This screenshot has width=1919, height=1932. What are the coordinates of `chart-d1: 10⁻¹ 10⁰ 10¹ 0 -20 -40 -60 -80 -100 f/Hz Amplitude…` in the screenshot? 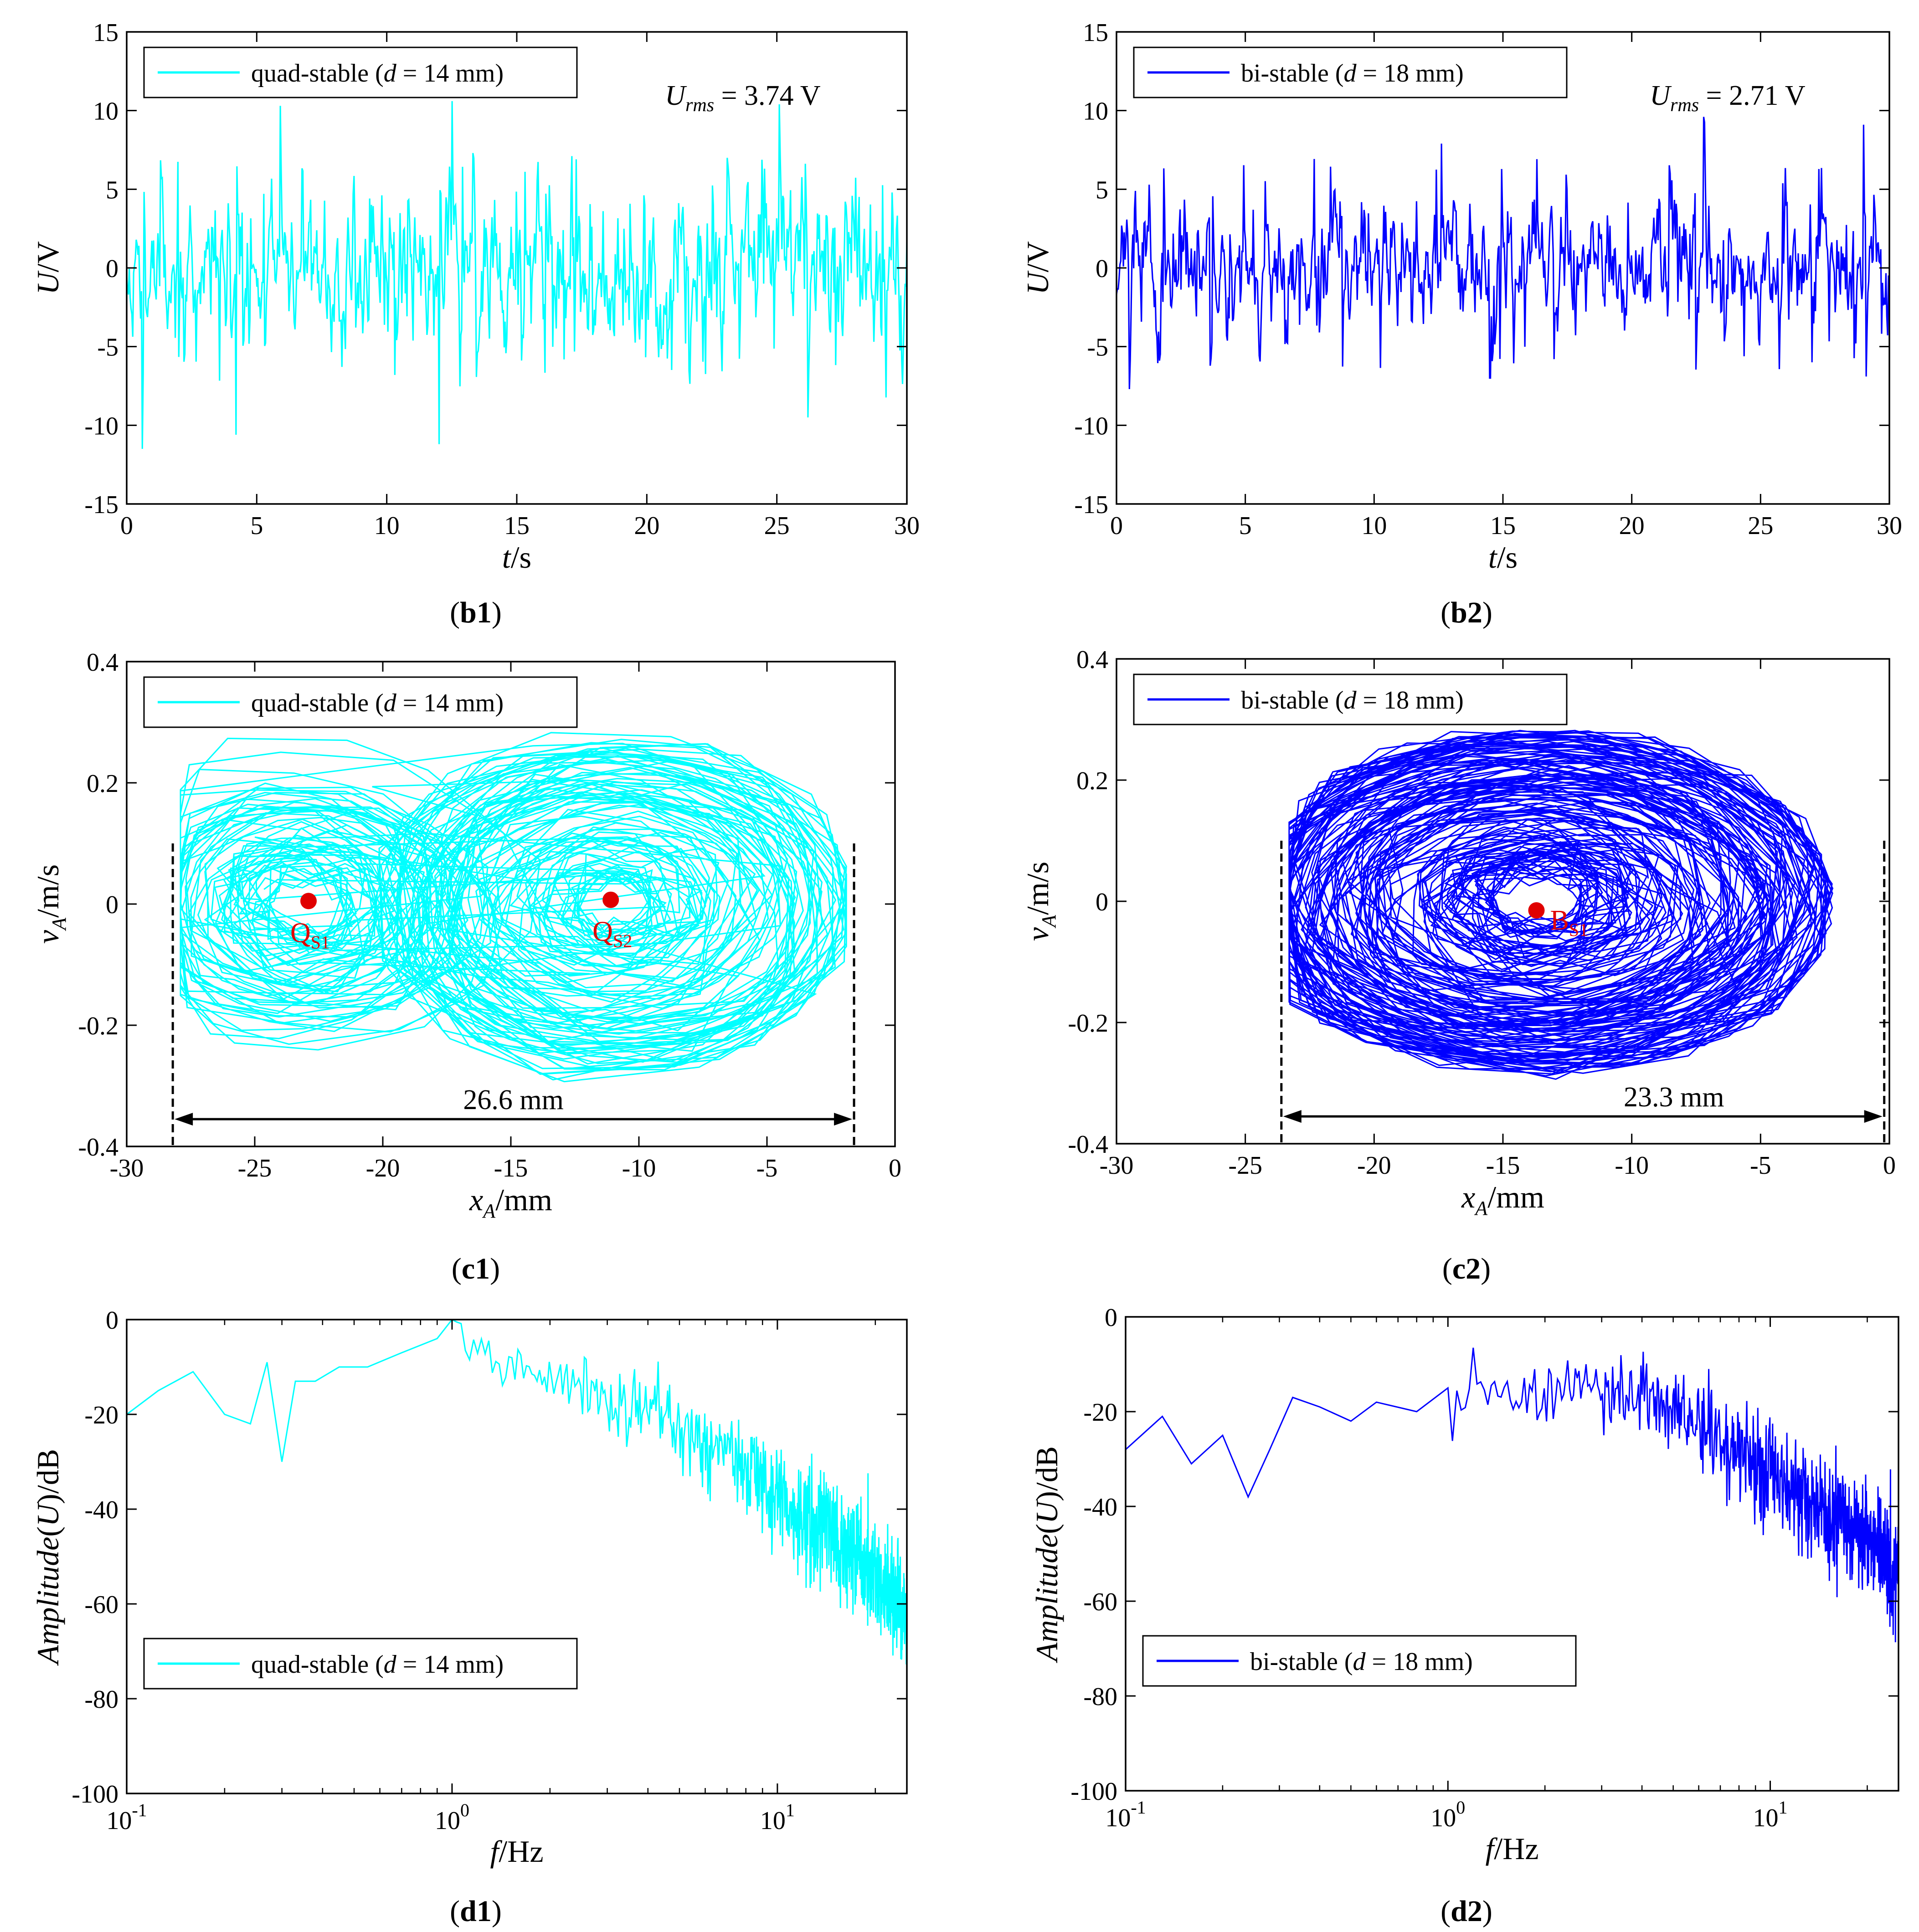 It's located at (469, 1617).